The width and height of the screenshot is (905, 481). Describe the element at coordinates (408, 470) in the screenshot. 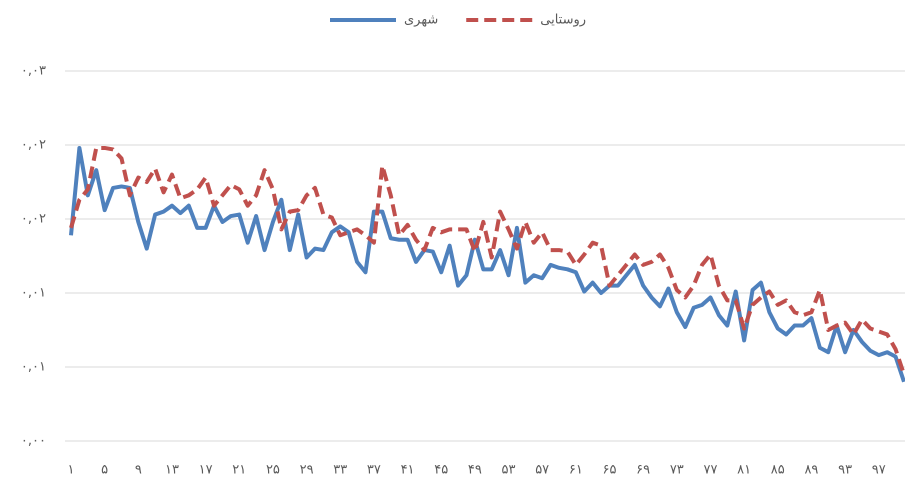

I see `x-tick-label: ۴۱` at that location.